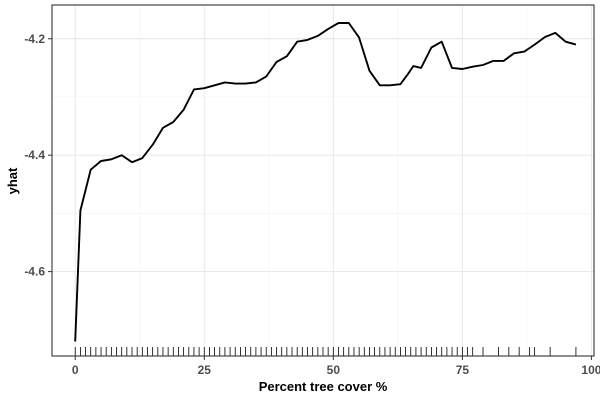 Image resolution: width=600 pixels, height=400 pixels. I want to click on y-tick-label: -4.2, so click(34, 39).